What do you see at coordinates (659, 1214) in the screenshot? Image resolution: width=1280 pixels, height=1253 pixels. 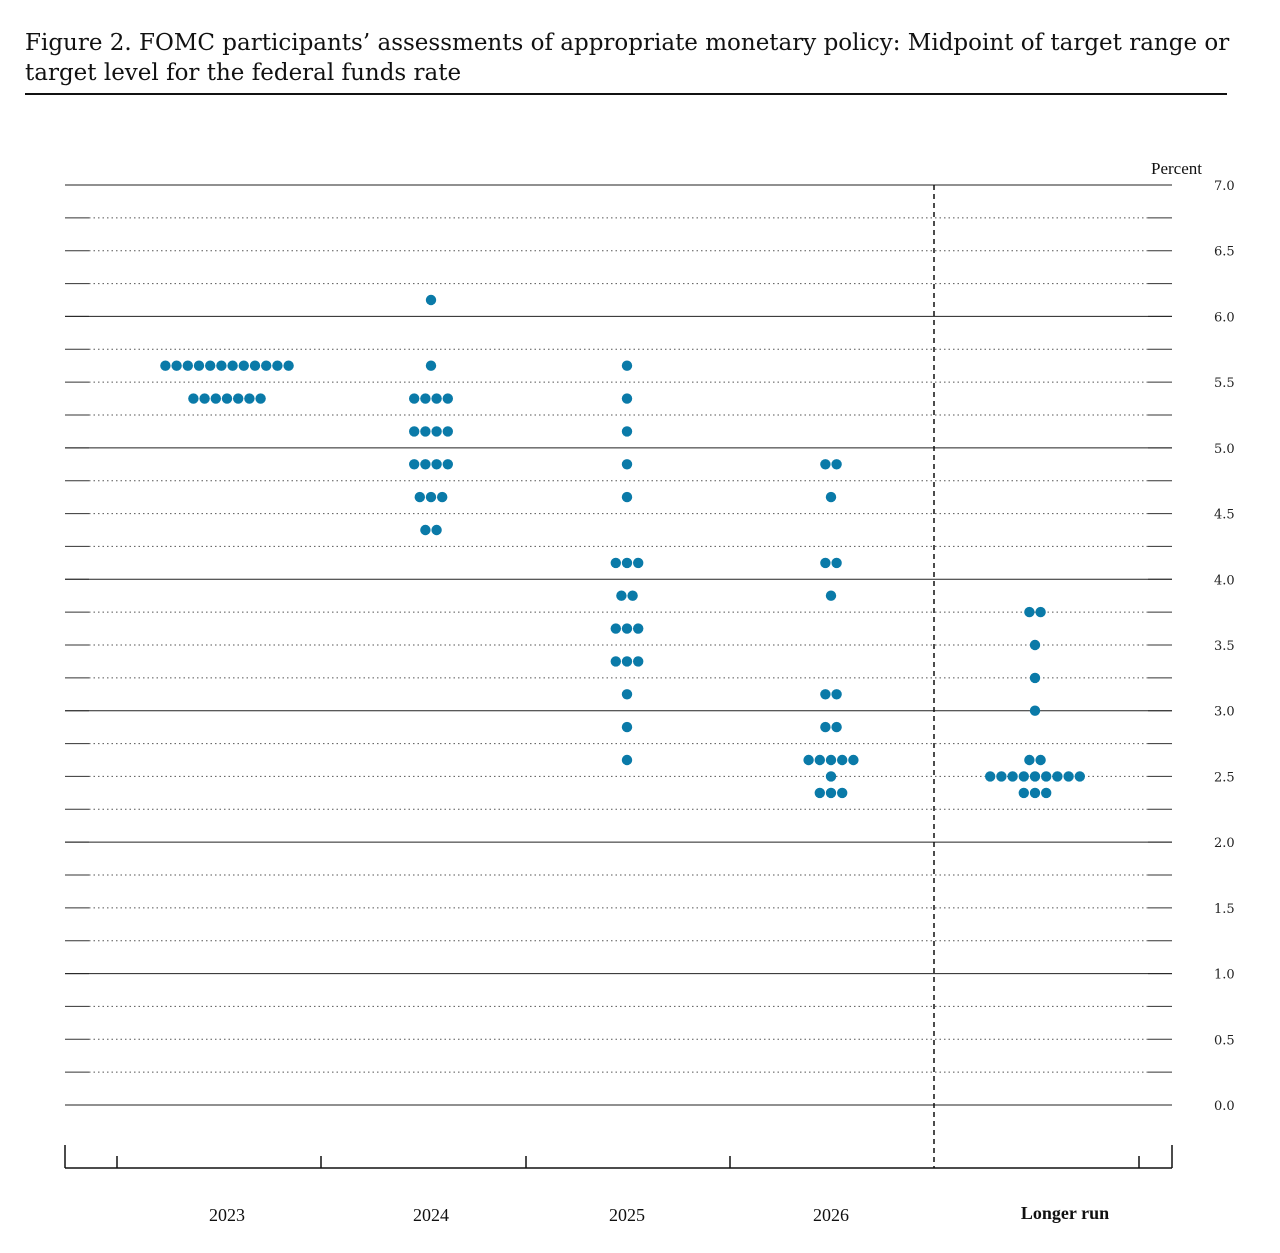 I see `x-axis-category-labels: 2023 2024 2025 2026 Longer run` at bounding box center [659, 1214].